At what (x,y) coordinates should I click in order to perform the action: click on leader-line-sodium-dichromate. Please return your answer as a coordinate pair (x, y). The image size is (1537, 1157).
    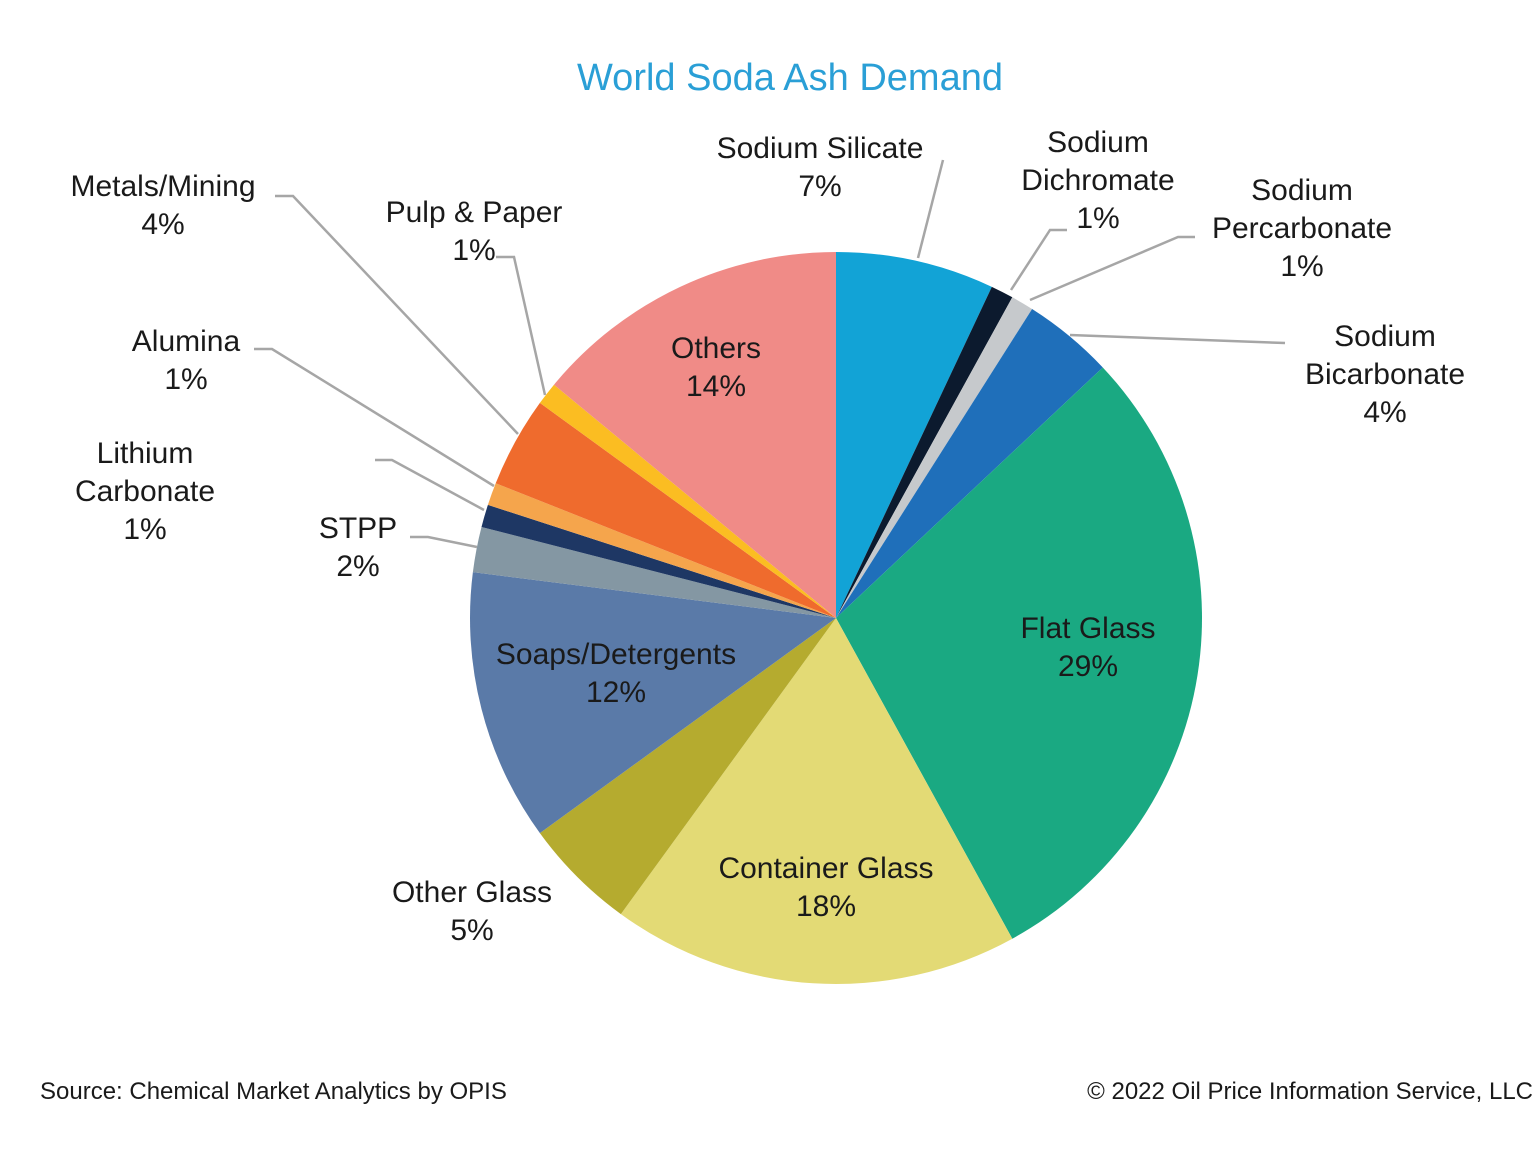
    Looking at the image, I should click on (1038, 259).